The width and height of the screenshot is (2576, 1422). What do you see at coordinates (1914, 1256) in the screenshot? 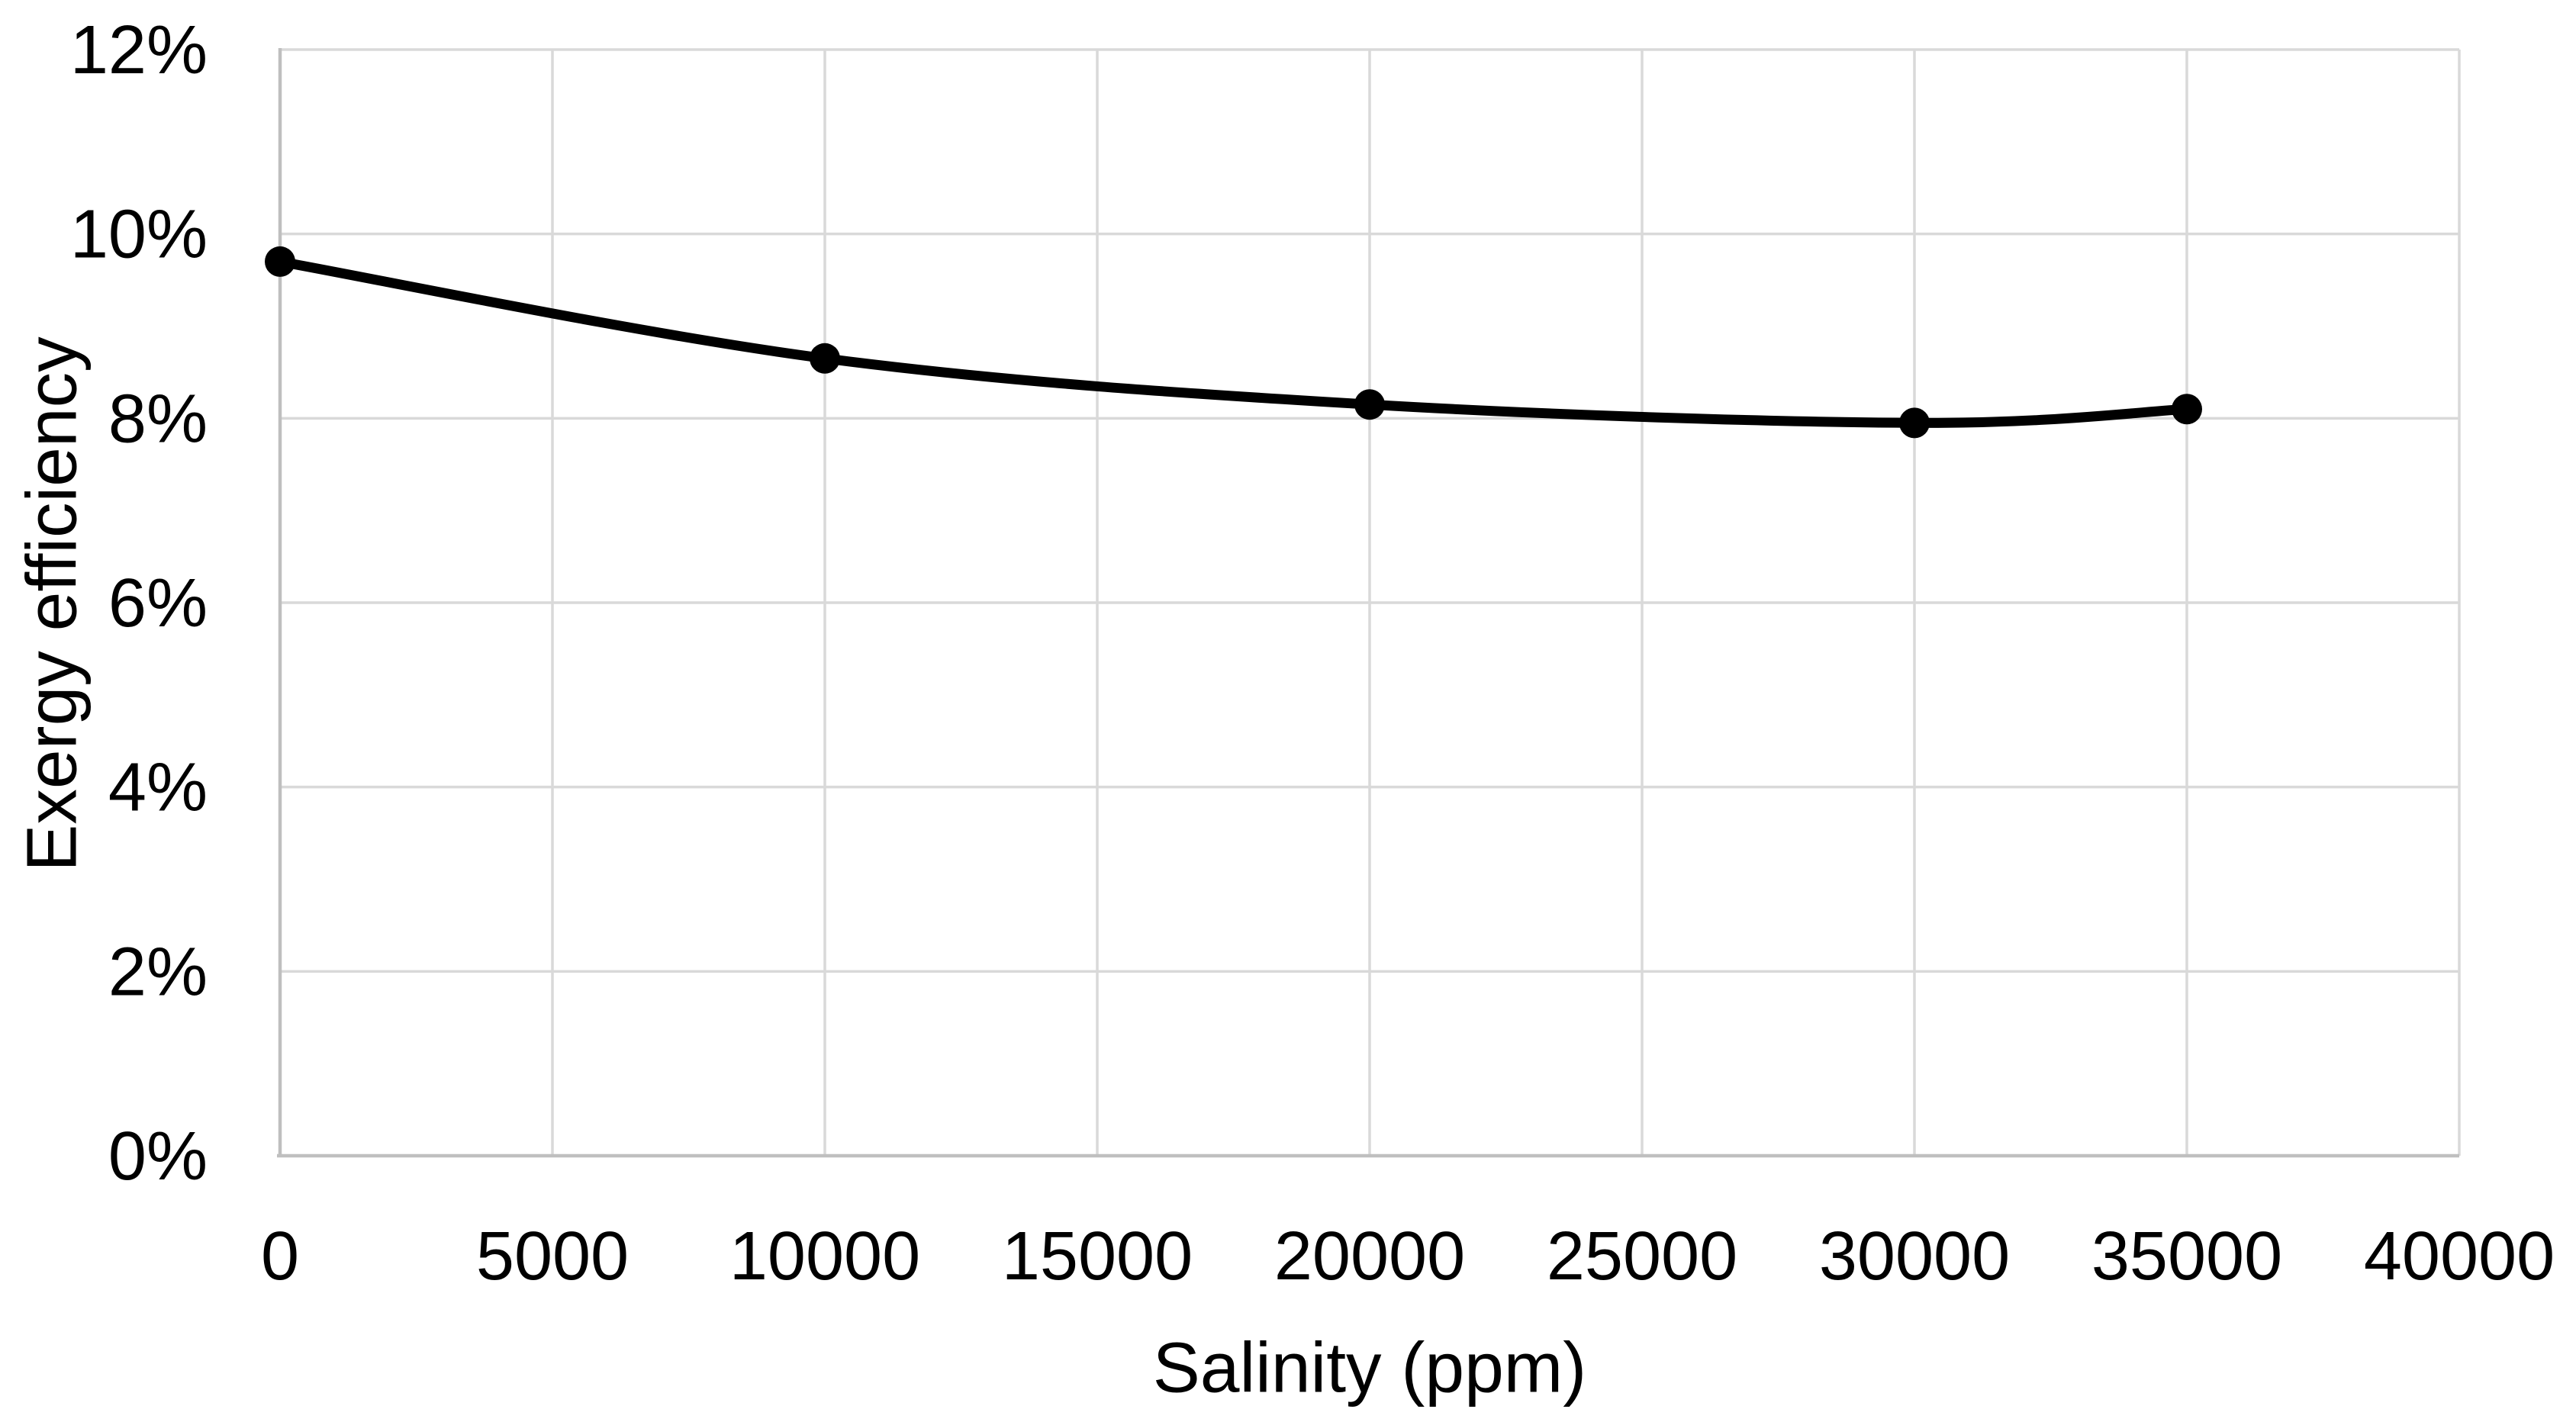
I see `x-tick-label: 30000` at bounding box center [1914, 1256].